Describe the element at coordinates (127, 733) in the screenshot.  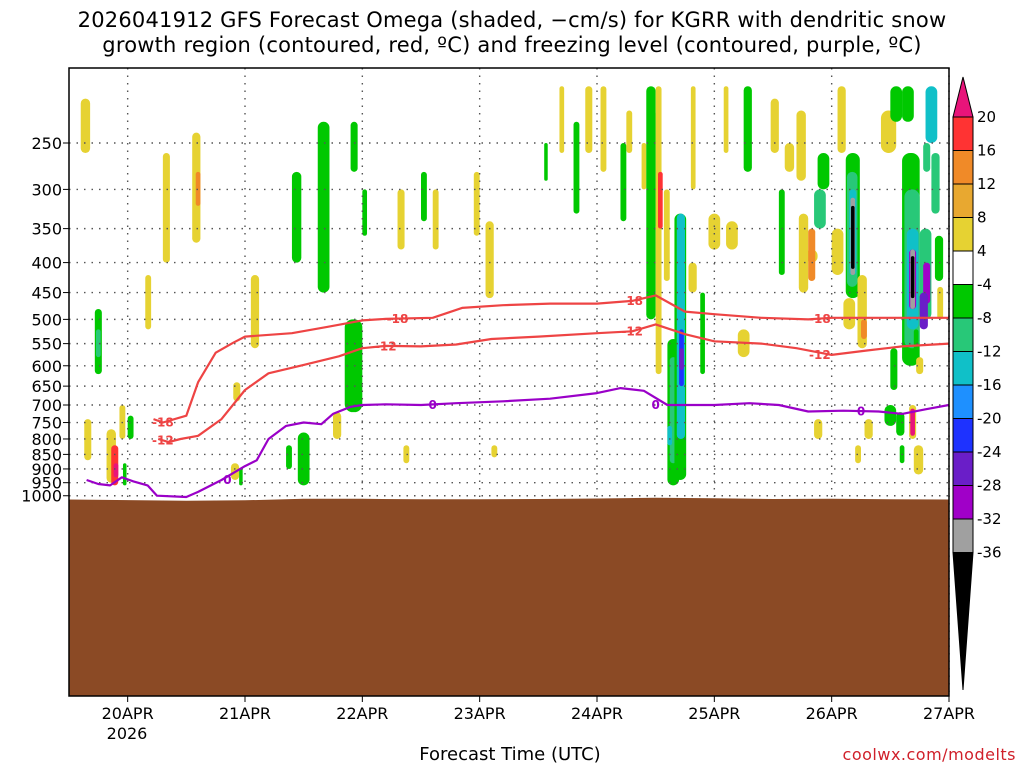
I see `x-year-label: 2026` at that location.